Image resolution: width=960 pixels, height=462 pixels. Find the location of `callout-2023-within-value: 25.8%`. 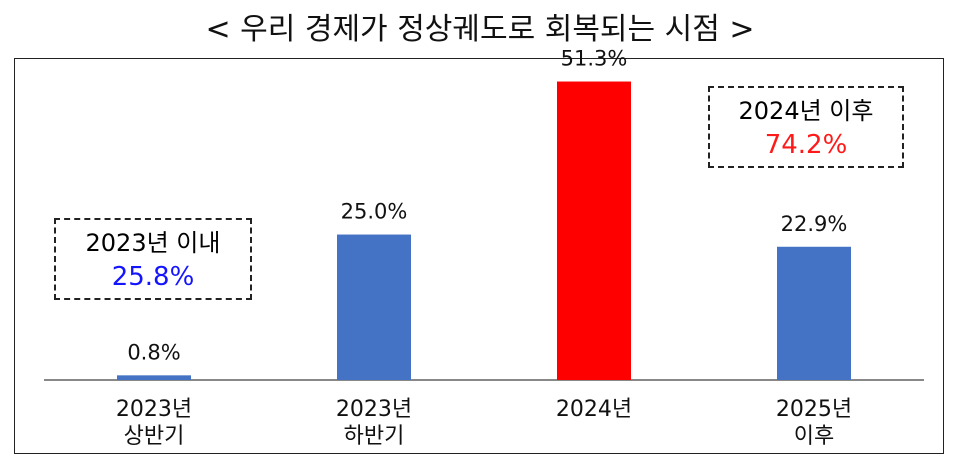

callout-2023-within-value: 25.8% is located at coordinates (153, 277).